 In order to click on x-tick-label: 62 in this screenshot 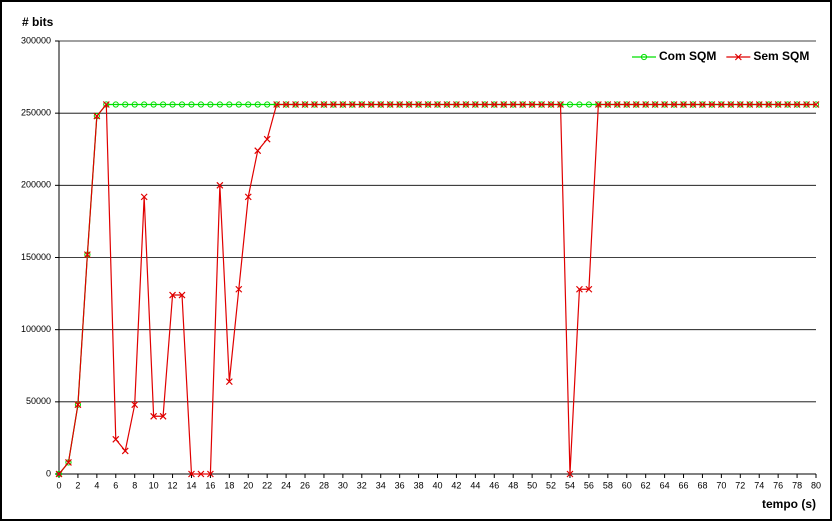, I will do `click(646, 485)`.